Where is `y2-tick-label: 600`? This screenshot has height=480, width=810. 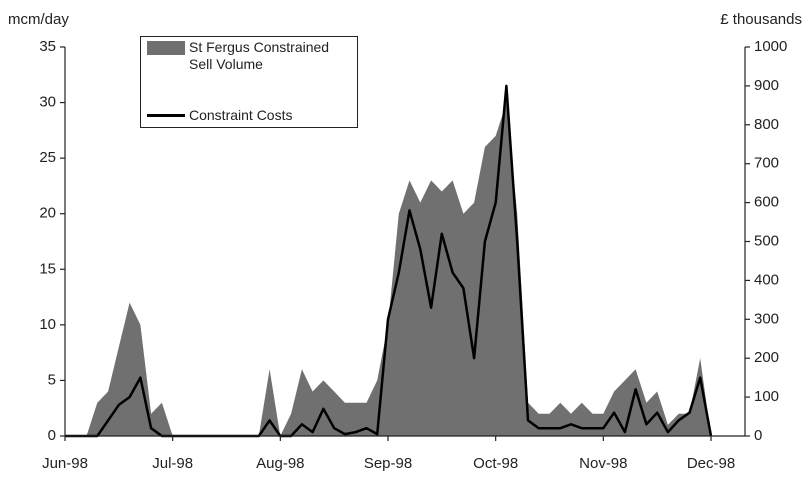 y2-tick-label: 600 is located at coordinates (766, 202).